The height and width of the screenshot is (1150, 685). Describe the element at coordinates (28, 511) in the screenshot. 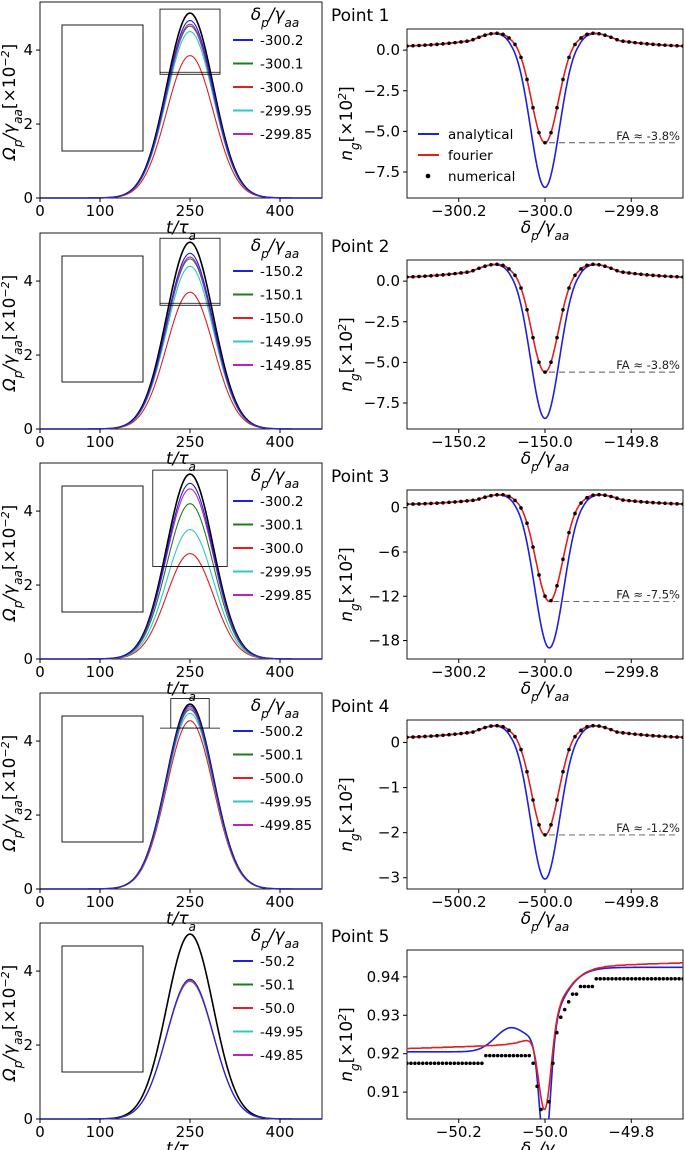

I see `y-tick-label: 4` at that location.